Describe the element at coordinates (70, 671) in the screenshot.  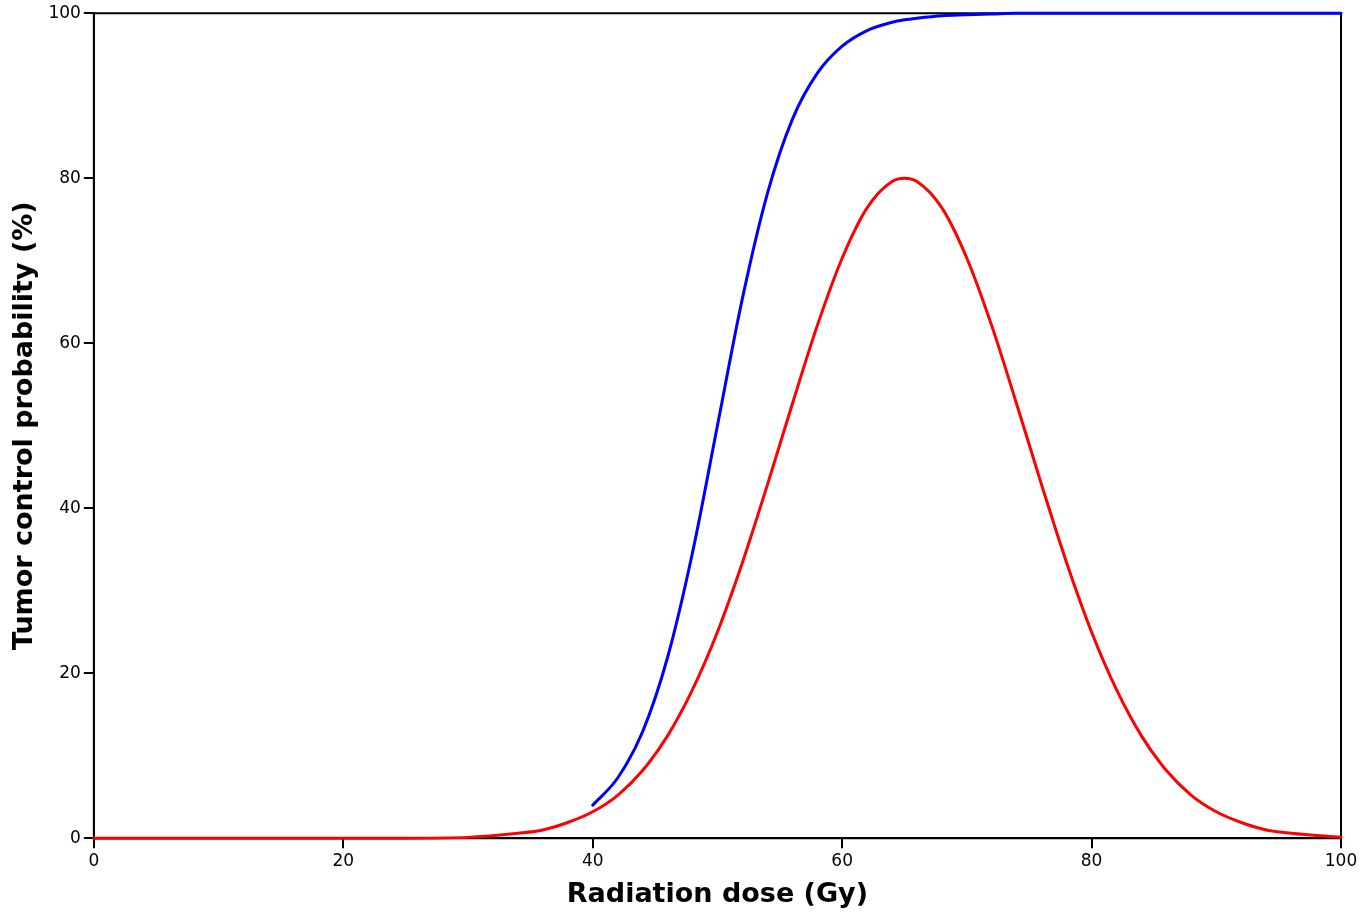
I see `y-tick-label: 20` at that location.